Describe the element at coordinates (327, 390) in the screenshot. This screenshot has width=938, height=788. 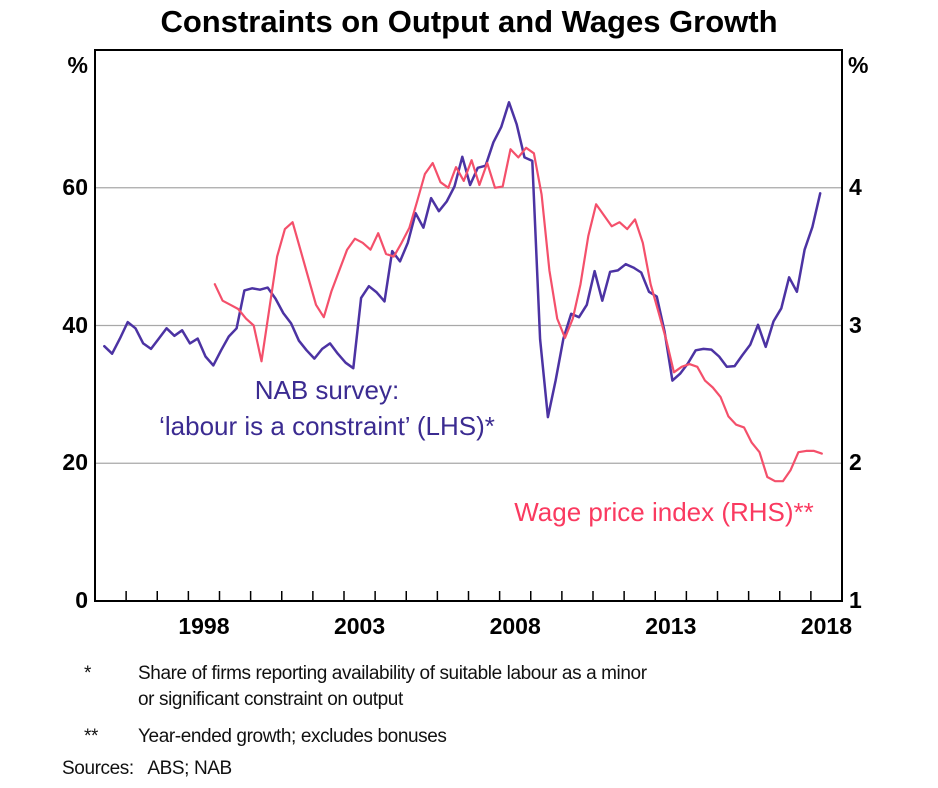
I see `legend-nab-line1: NAB survey:` at that location.